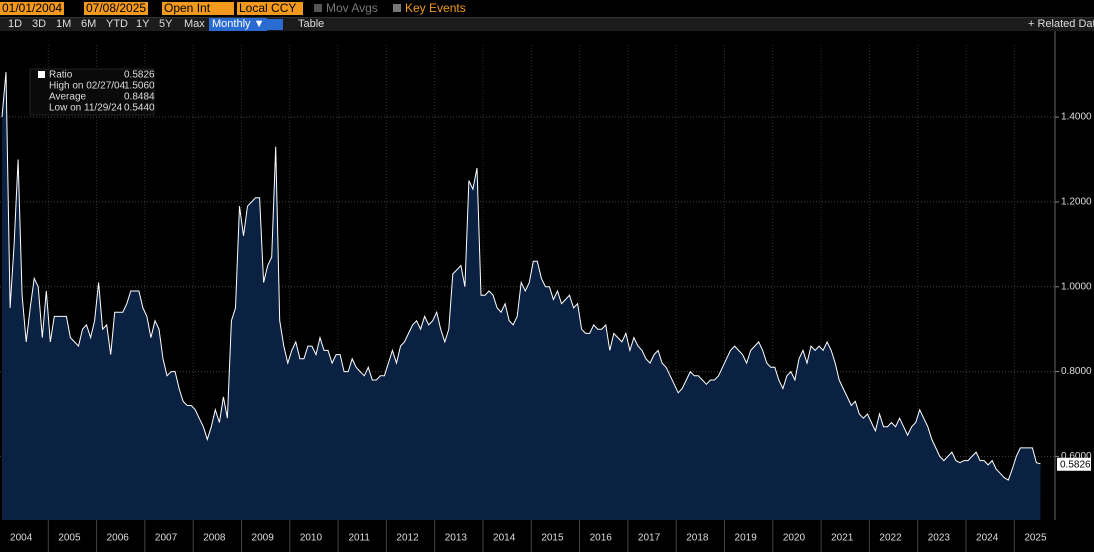 This screenshot has height=552, width=1094. I want to click on y-tick-label: 1.2000, so click(1076, 202).